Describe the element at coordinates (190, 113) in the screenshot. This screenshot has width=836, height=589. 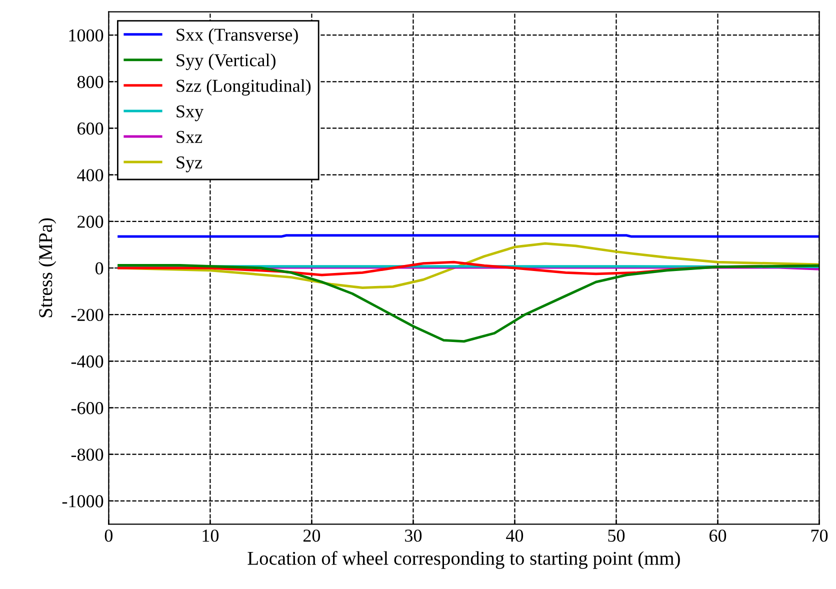
I see `legend-label: Sxy` at that location.